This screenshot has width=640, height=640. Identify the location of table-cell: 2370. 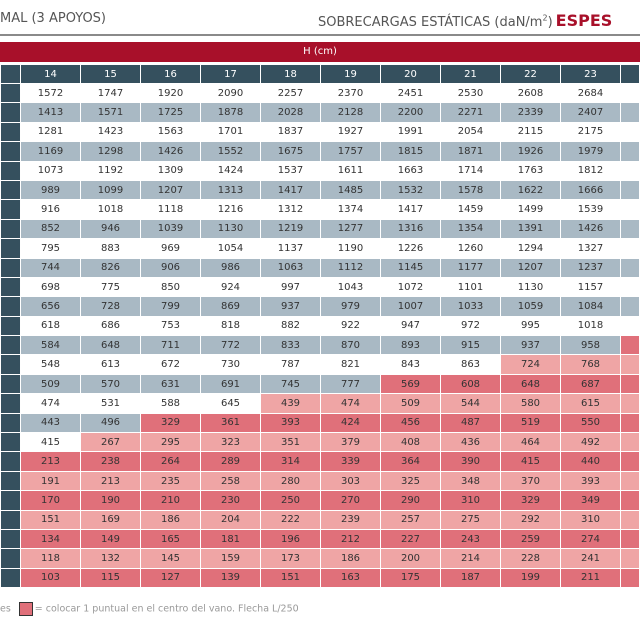
(350, 93).